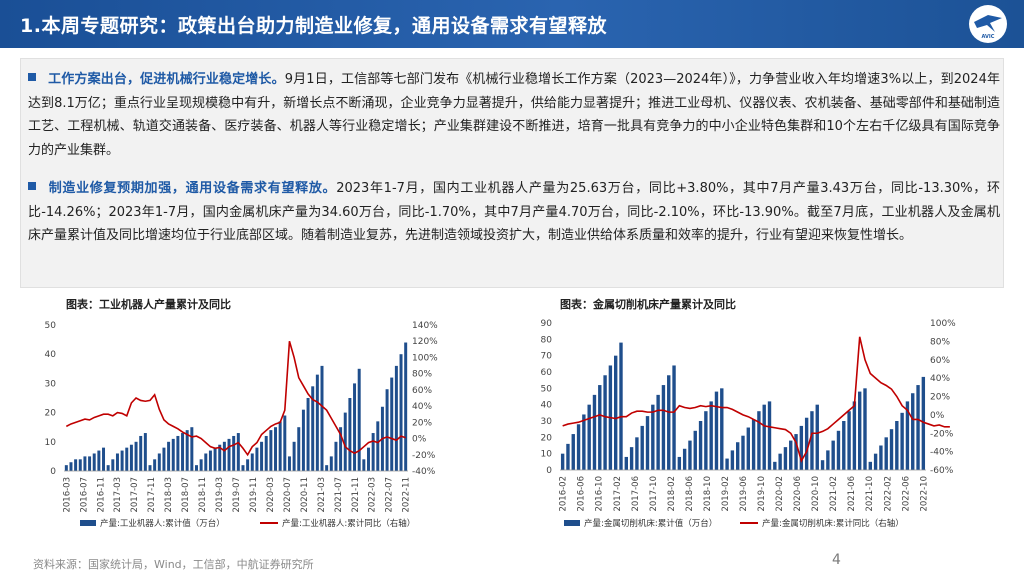 The width and height of the screenshot is (1024, 576). I want to click on x-tick-label: 2020-02, so click(780, 494).